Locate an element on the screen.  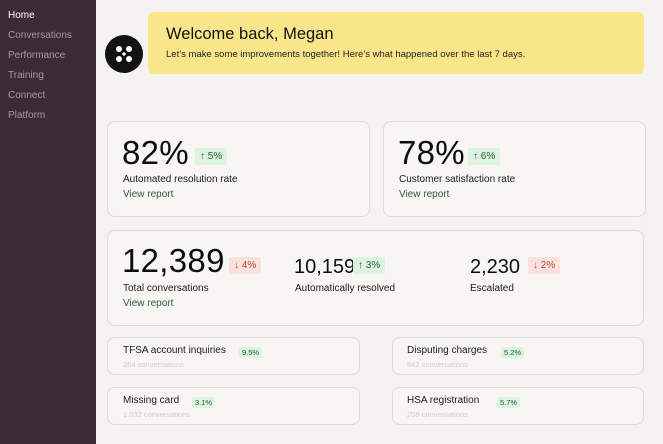
topic-card: Missing card 3.1% 1,032 conversations is located at coordinates (233, 406).